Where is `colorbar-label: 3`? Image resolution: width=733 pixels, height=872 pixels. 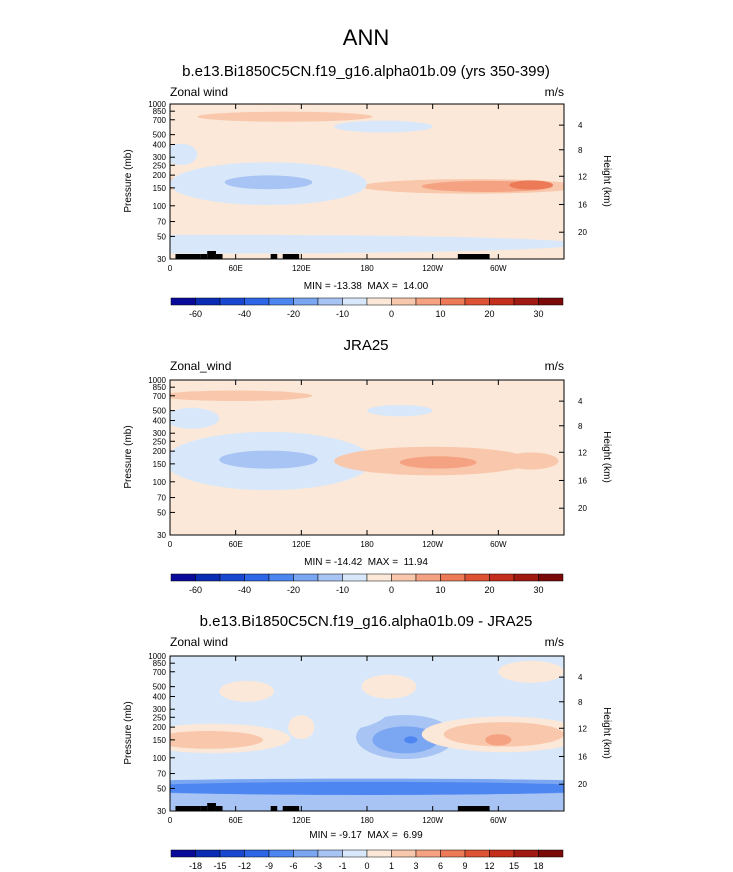 colorbar-label: 3 is located at coordinates (415, 866).